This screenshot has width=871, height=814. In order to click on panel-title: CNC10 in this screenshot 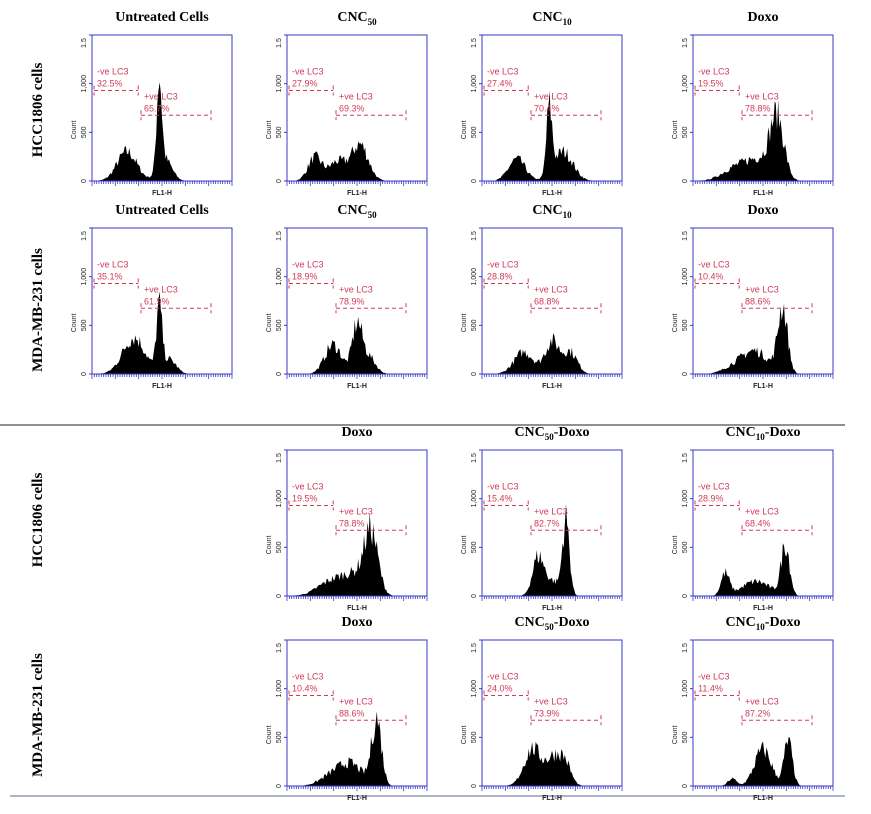, I will do `click(552, 18)`.